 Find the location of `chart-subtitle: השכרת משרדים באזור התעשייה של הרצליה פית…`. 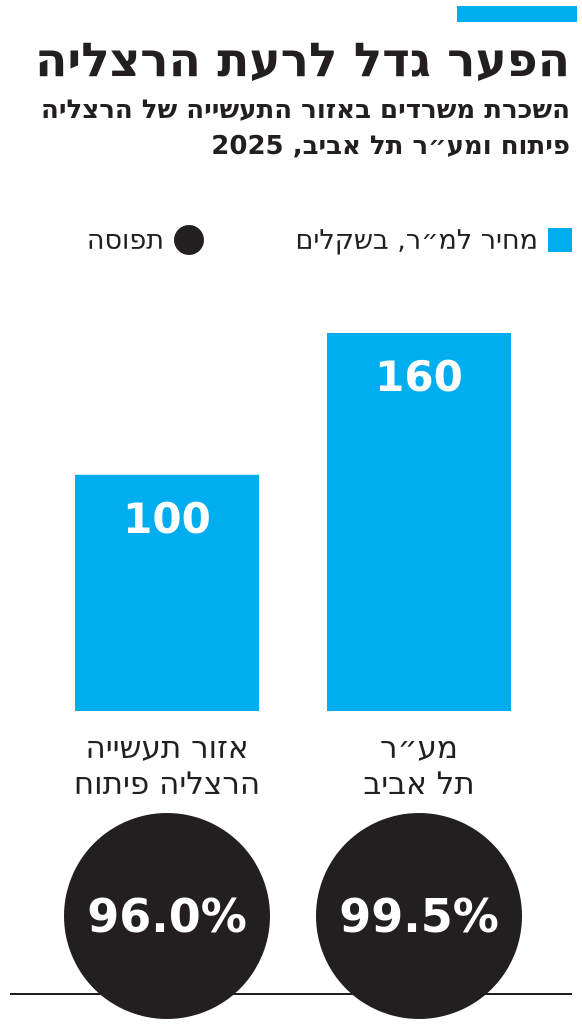

chart-subtitle: השכרת משרדים באזור התעשייה של הרצליה פית… is located at coordinates (305, 128).